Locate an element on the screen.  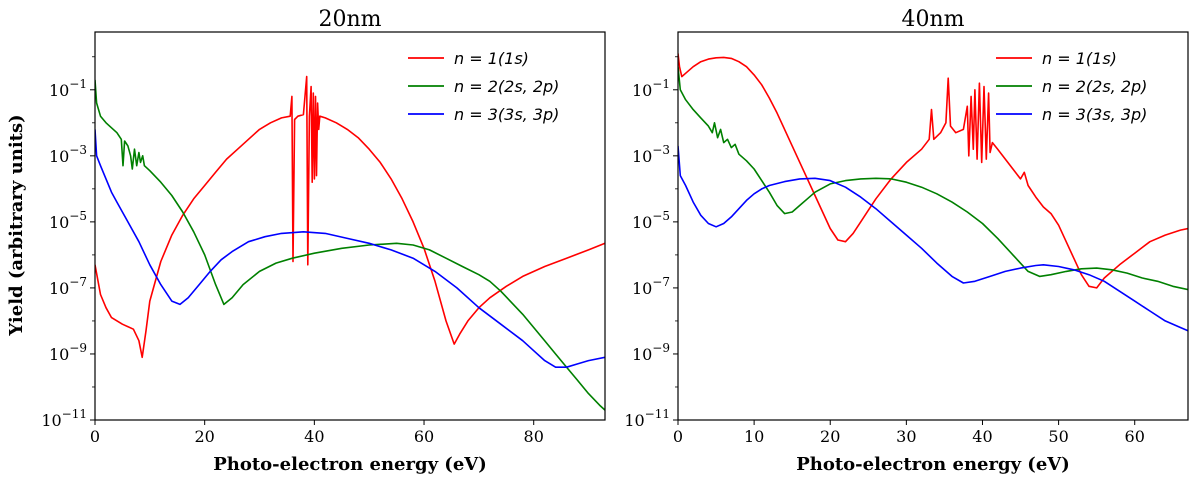
x-tick-label: 10 is located at coordinates (754, 436).